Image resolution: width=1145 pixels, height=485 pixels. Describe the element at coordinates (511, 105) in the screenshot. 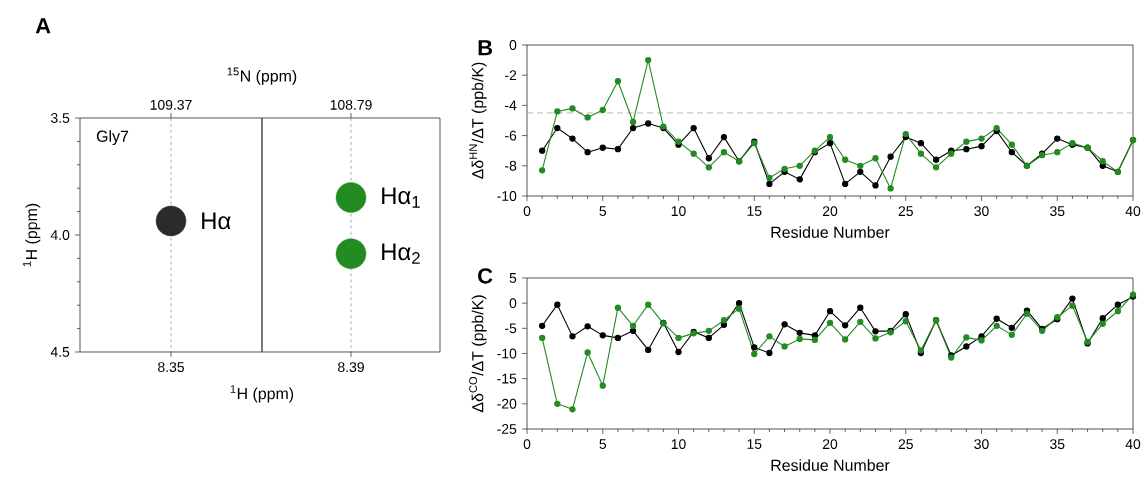

I see `y-tick-label: -4` at that location.